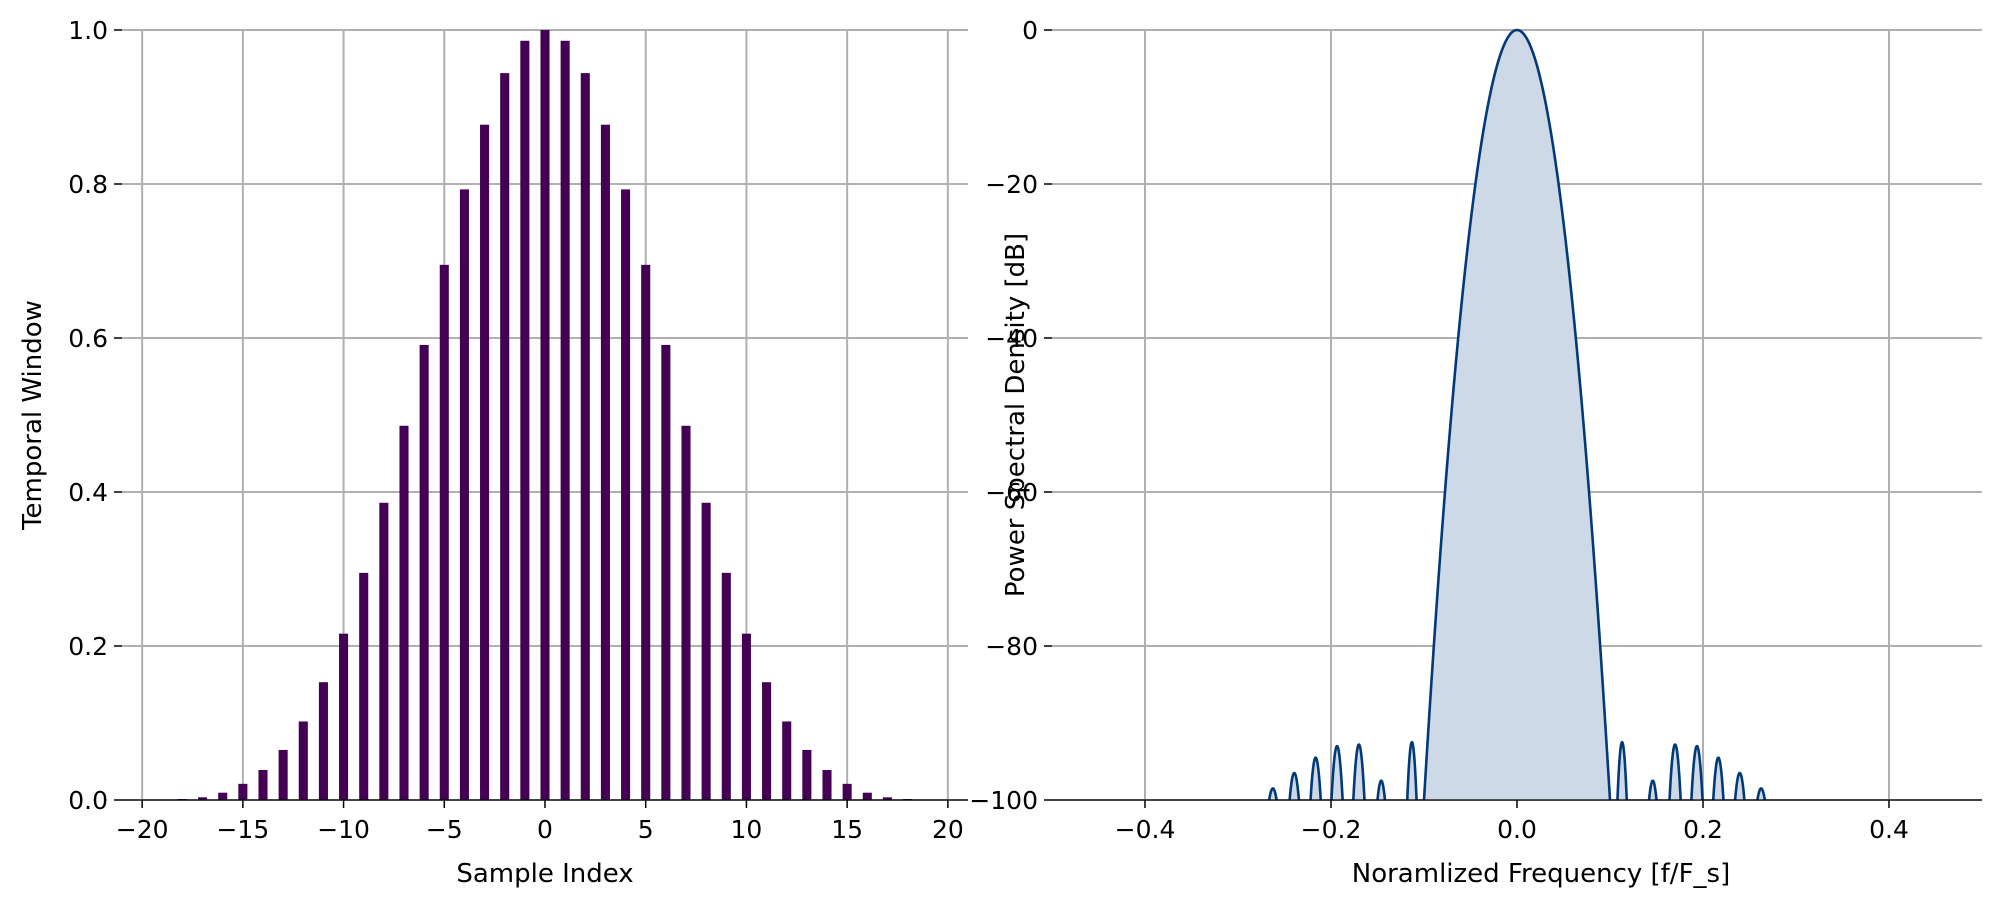 The image size is (2002, 908). I want to click on left-y-ticks: 0.0 0.2 0.4 0.6 0.8 1.0, so click(95, 415).